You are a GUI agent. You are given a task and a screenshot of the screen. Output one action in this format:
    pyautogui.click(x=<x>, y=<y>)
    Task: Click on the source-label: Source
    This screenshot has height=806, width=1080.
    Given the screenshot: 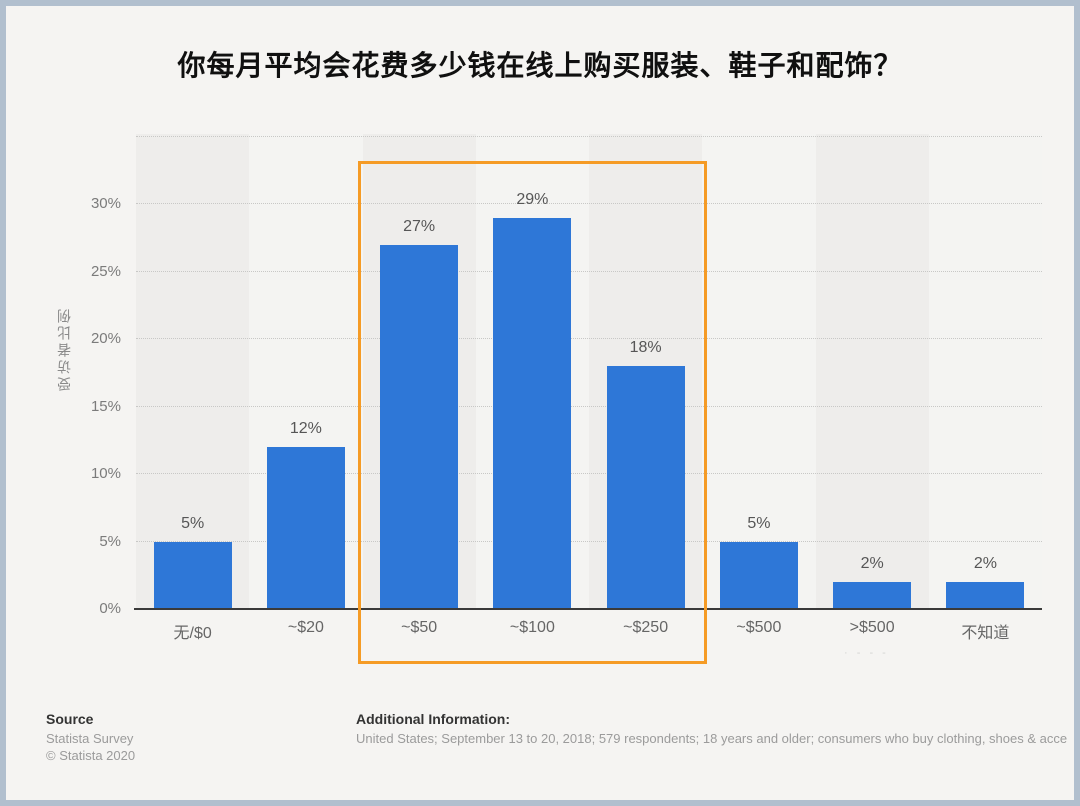 What is the action you would take?
    pyautogui.click(x=70, y=719)
    